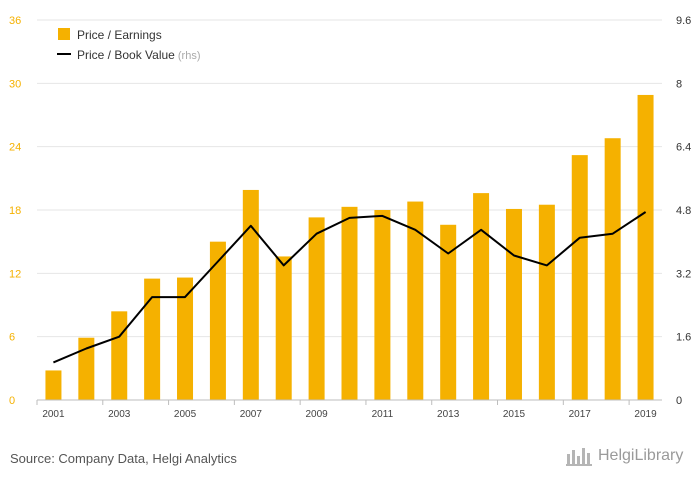  I want to click on right-axis-tick-label: 6.4, so click(683, 148).